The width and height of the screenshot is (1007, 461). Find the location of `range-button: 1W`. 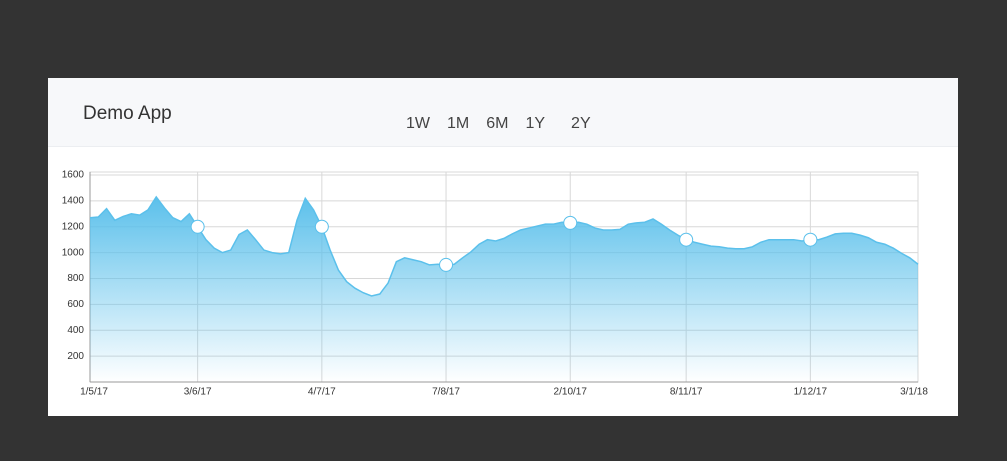

range-button: 1W is located at coordinates (418, 123).